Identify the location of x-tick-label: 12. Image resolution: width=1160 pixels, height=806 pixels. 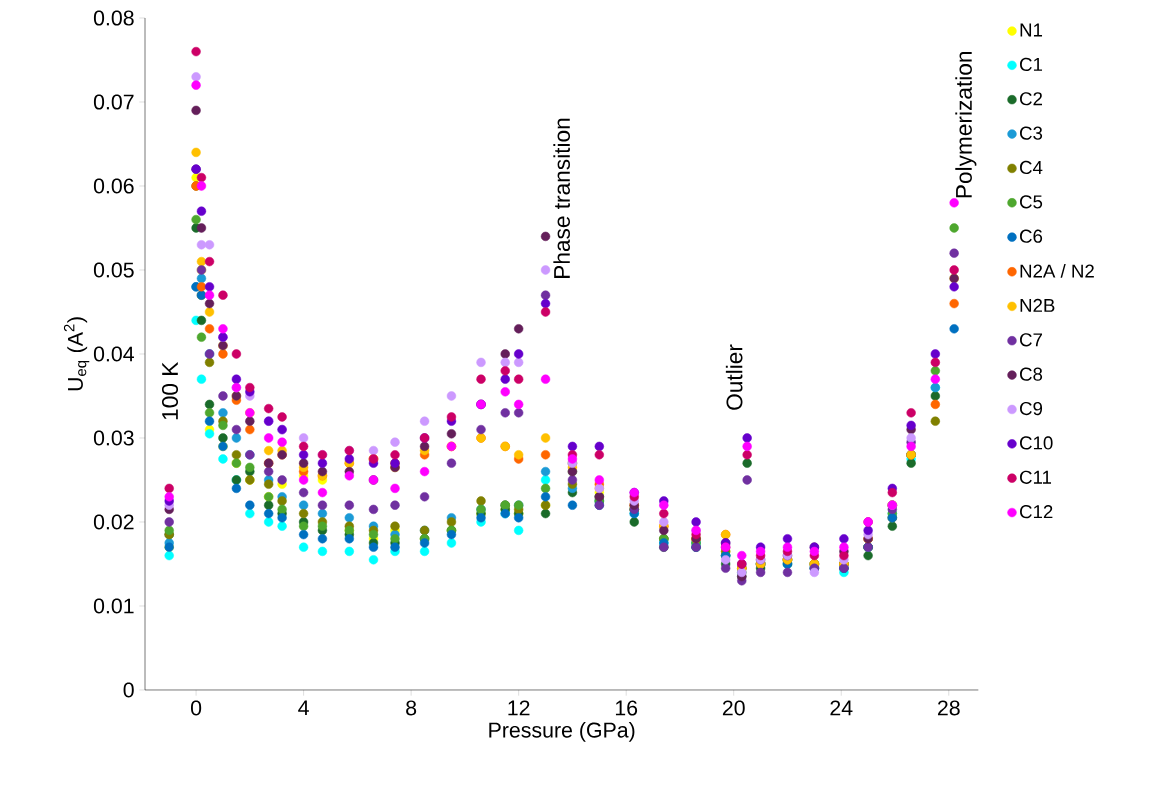
(519, 708).